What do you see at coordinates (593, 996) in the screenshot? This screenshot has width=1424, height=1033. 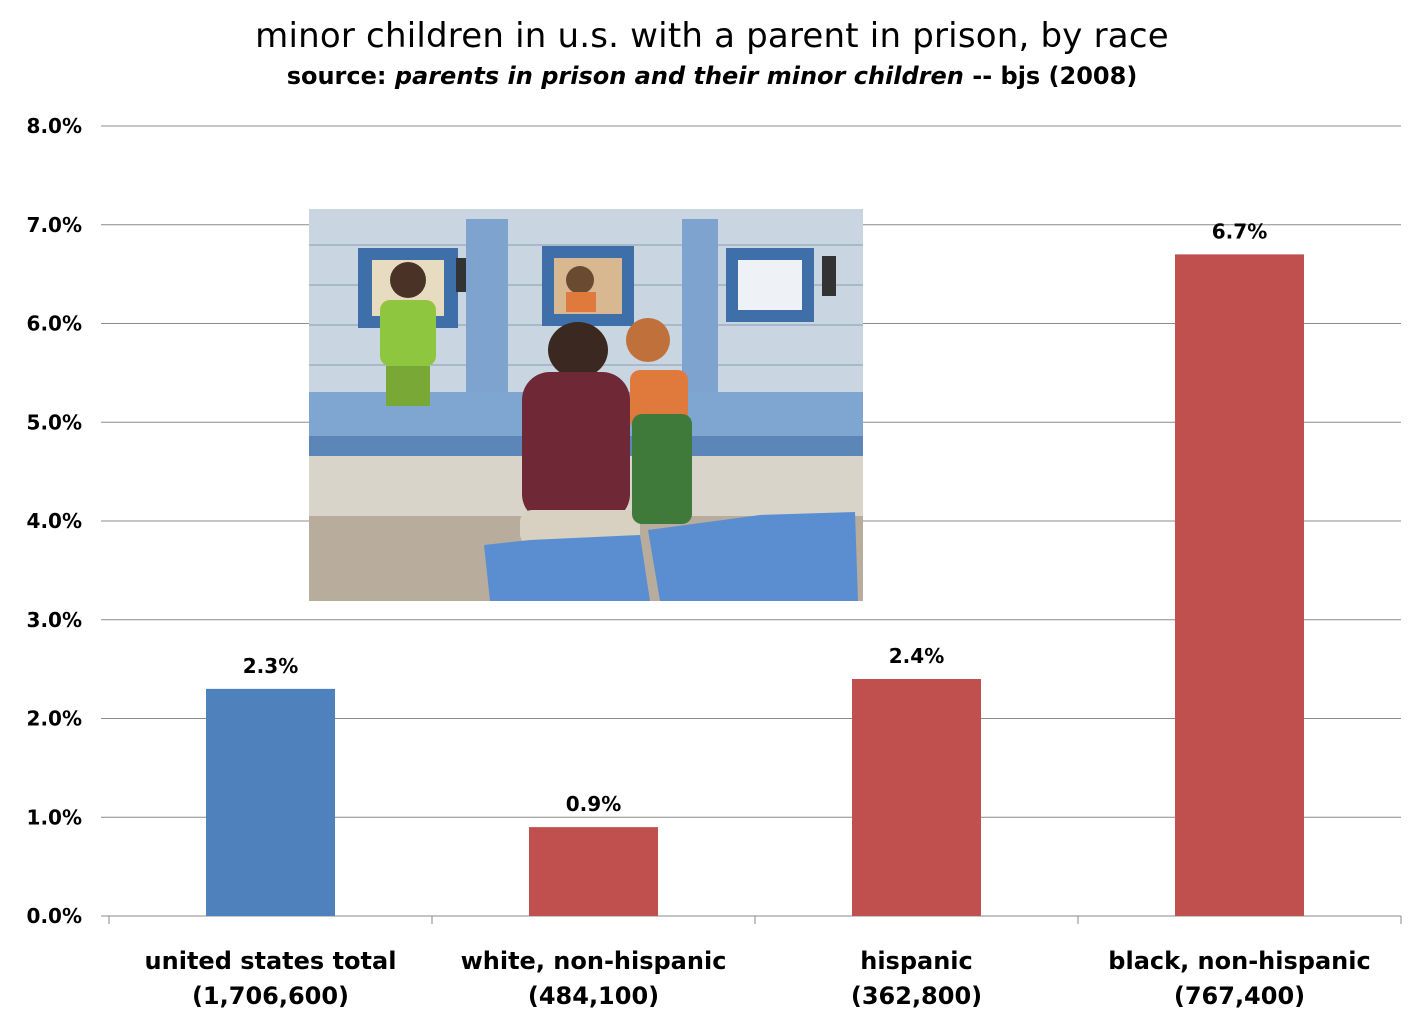 I see `category-count-label: (484,100)` at bounding box center [593, 996].